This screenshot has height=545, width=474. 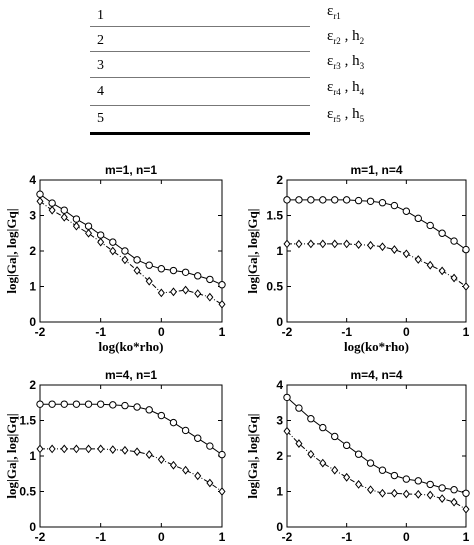 I want to click on layer-parameters: εr2 , h2, so click(x=346, y=37).